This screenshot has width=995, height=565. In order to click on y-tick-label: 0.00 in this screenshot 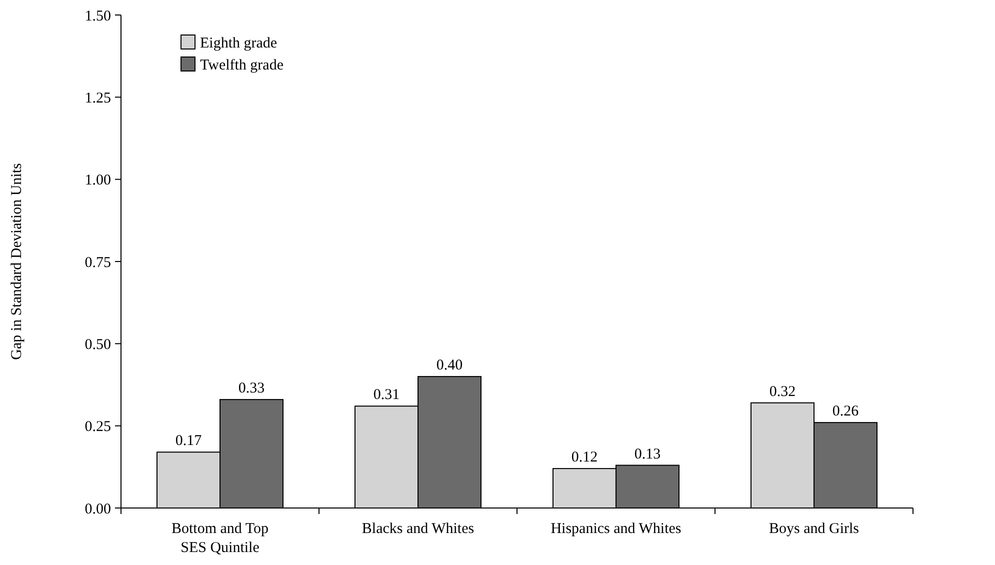, I will do `click(97, 509)`.